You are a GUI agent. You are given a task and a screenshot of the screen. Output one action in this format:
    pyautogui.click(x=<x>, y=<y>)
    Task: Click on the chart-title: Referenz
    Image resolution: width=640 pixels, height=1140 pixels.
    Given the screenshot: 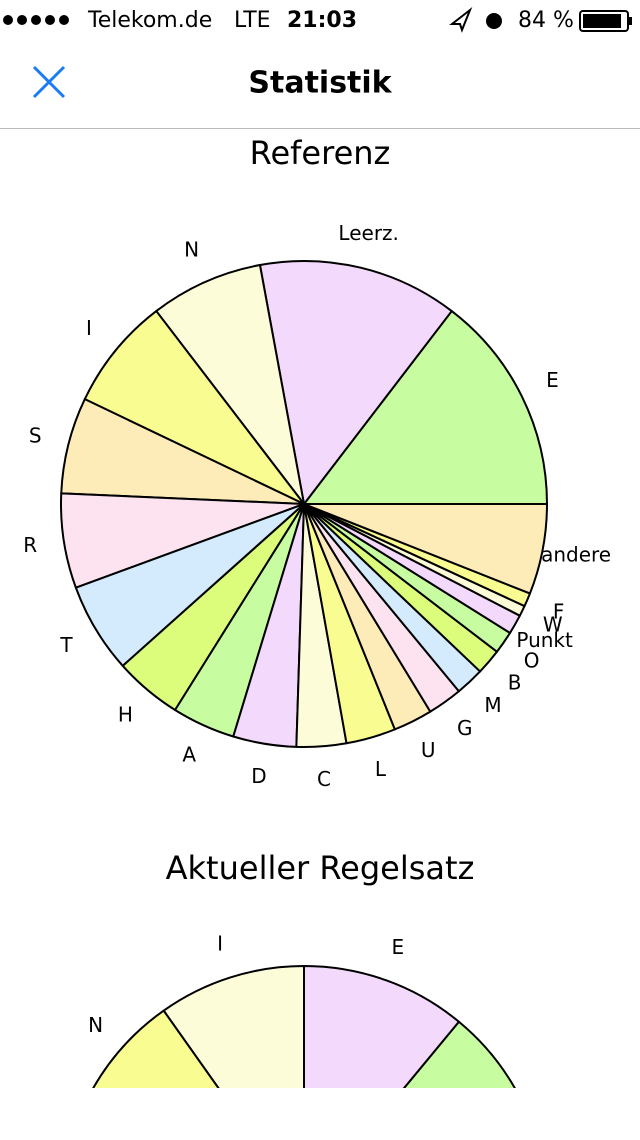 What is the action you would take?
    pyautogui.click(x=320, y=153)
    